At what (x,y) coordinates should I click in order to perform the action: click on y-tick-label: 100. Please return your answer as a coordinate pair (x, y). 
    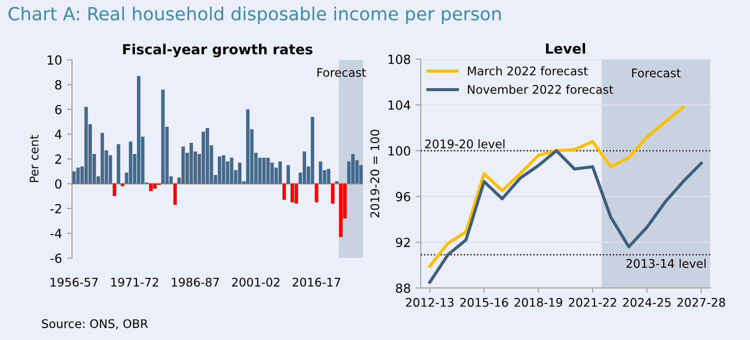
    Looking at the image, I should click on (399, 151).